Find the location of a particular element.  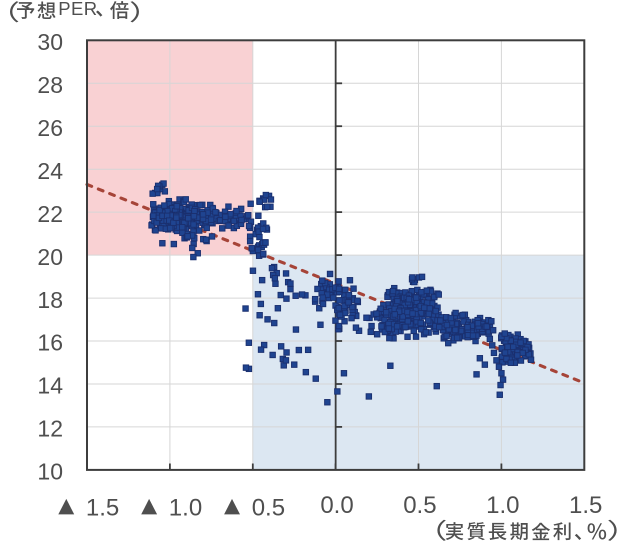

svg-text: PER is located at coordinates (77, 9).